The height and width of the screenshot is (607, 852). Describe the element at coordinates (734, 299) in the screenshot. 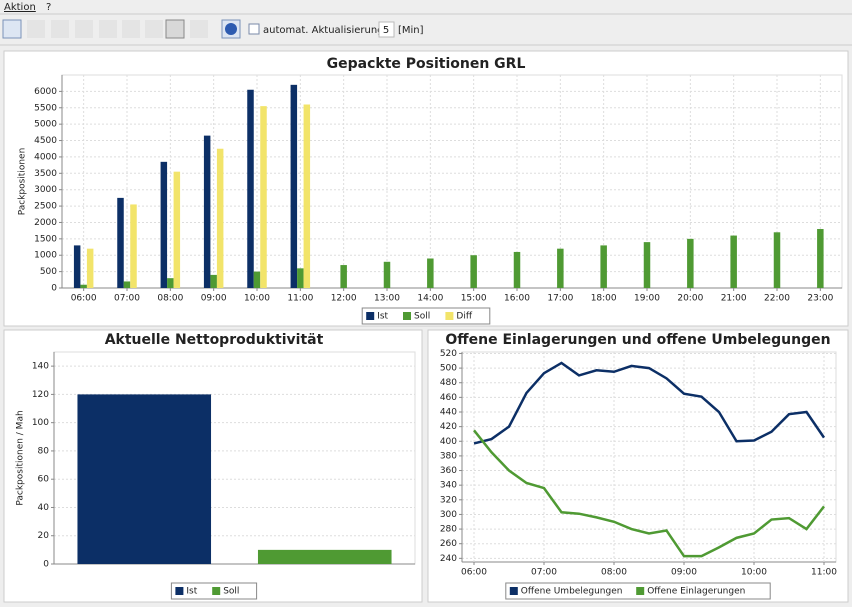

I see `x-tick-label: 21:00` at that location.